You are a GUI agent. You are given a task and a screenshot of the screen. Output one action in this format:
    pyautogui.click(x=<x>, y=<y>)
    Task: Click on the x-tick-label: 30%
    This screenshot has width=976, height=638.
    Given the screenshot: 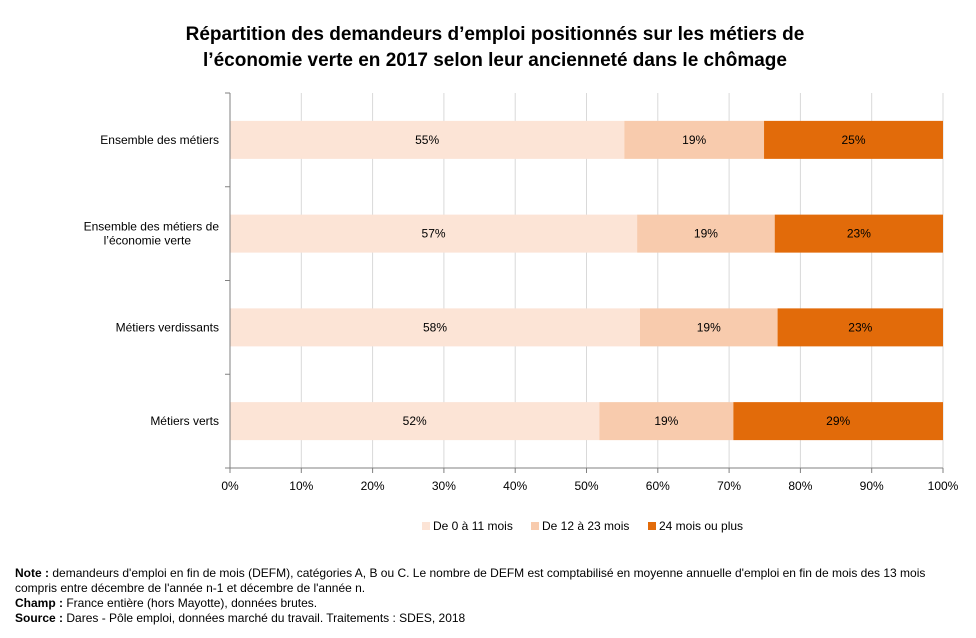 What is the action you would take?
    pyautogui.click(x=444, y=486)
    